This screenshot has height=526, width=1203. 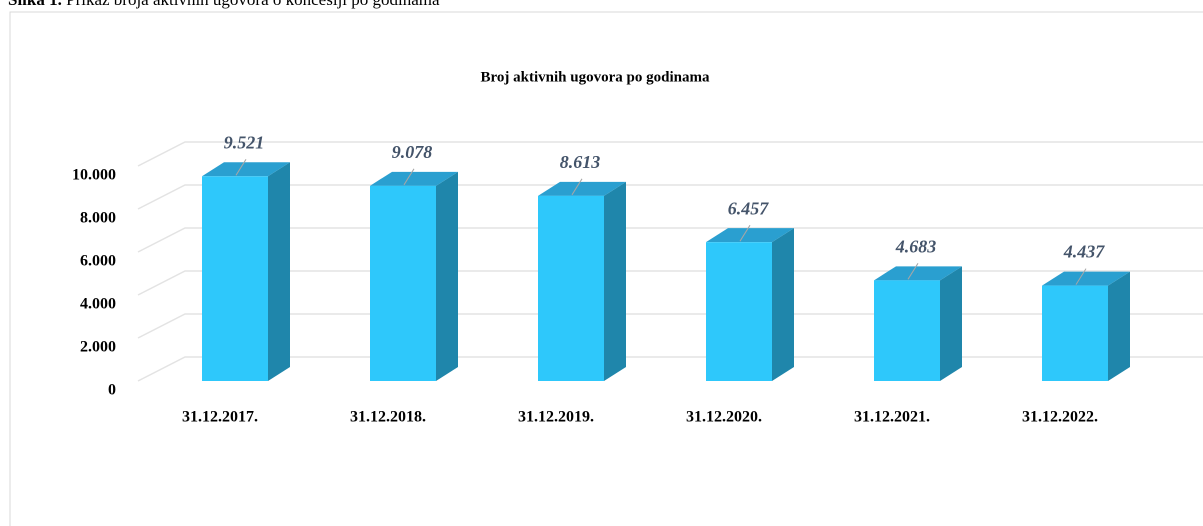 I want to click on caption-label: Slika 1., so click(x=35, y=4).